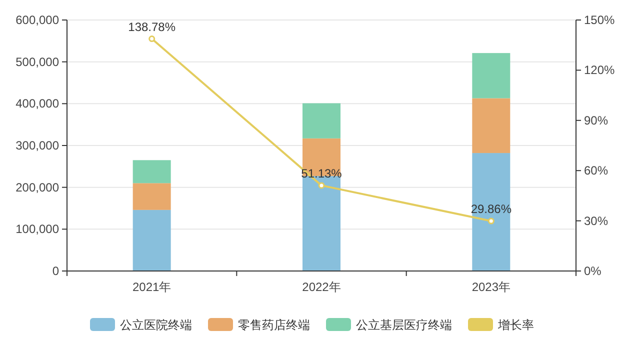 Image resolution: width=640 pixels, height=348 pixels. What do you see at coordinates (156, 325) in the screenshot?
I see `legend-label: 公立医院终端` at bounding box center [156, 325].